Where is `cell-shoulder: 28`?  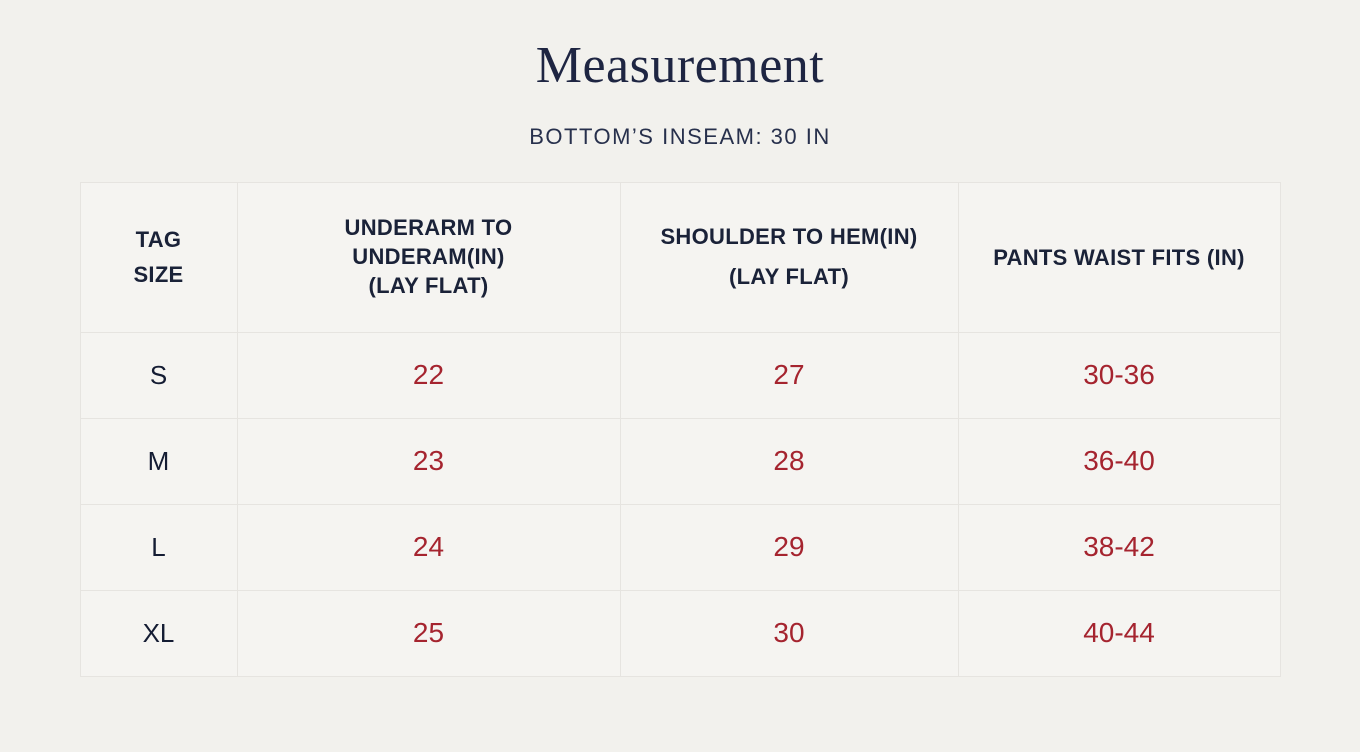
cell-shoulder: 28 is located at coordinates (789, 461).